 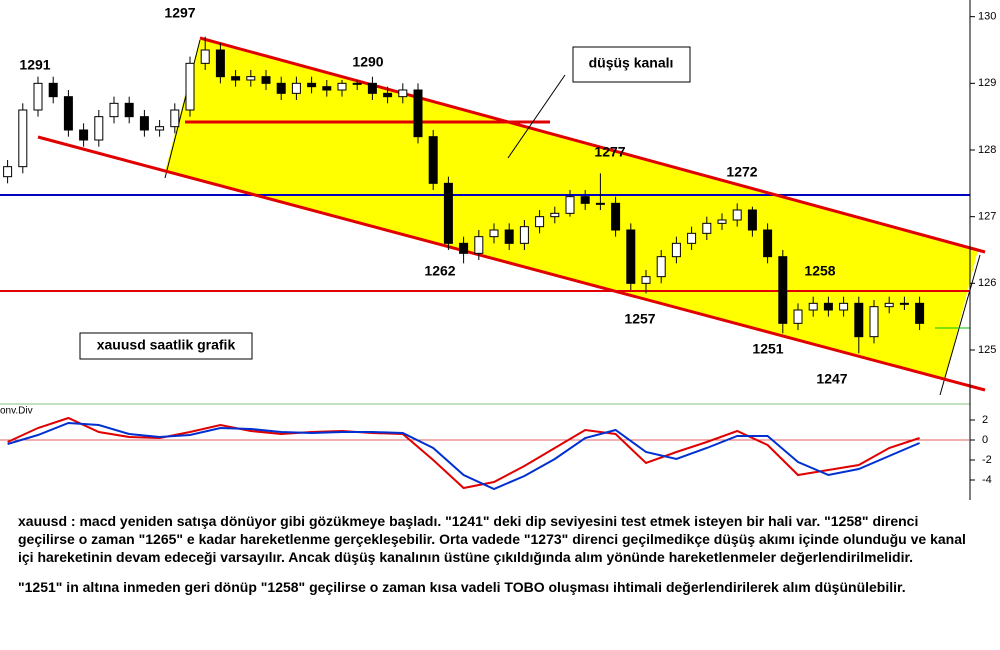 What do you see at coordinates (987, 17) in the screenshot?
I see `y-tick-label: 130` at bounding box center [987, 17].